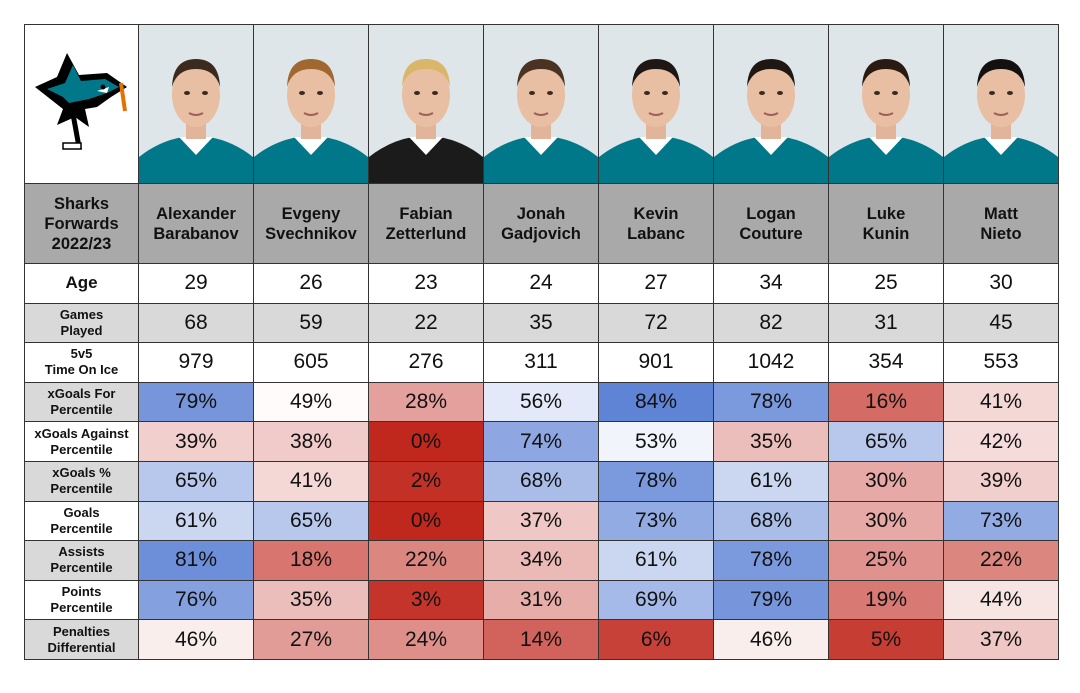  I want to click on player-first-name: Logan, so click(771, 213).